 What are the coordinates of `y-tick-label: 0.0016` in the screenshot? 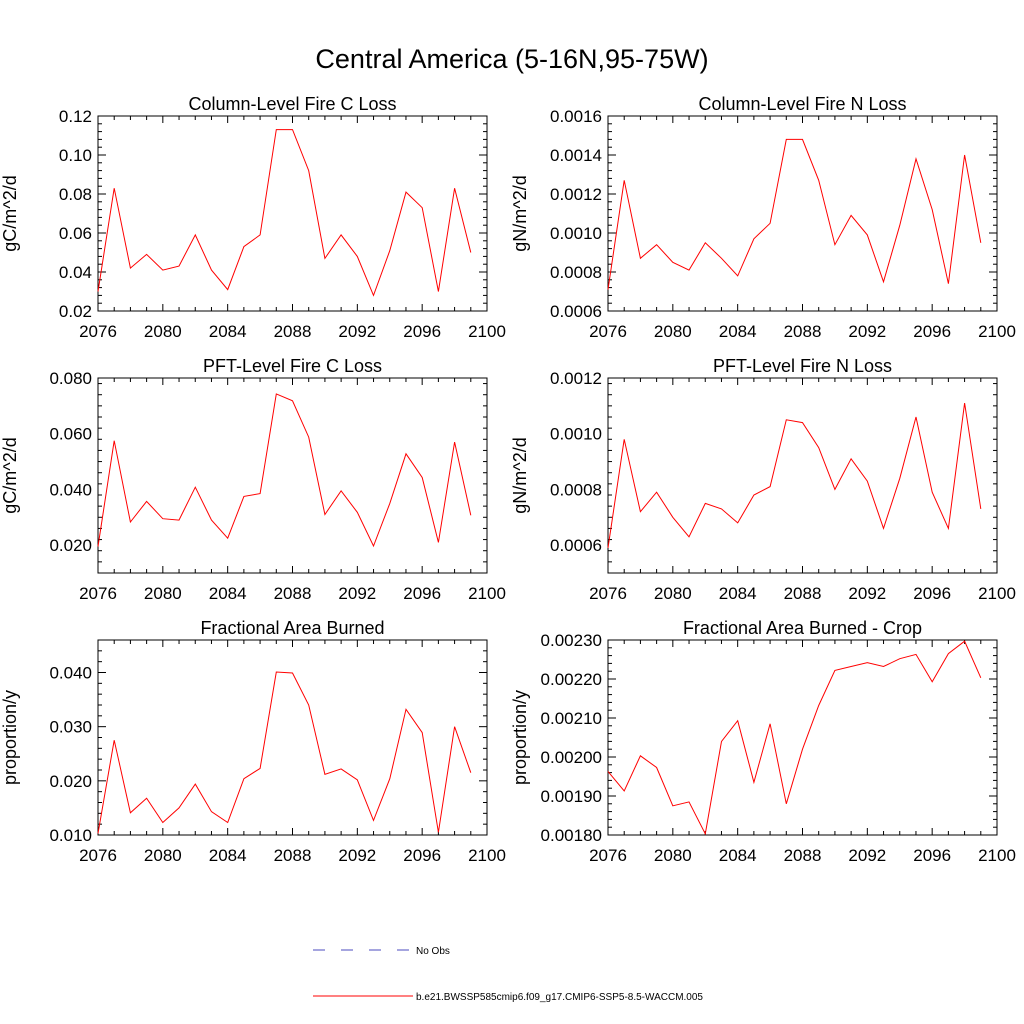 It's located at (576, 116).